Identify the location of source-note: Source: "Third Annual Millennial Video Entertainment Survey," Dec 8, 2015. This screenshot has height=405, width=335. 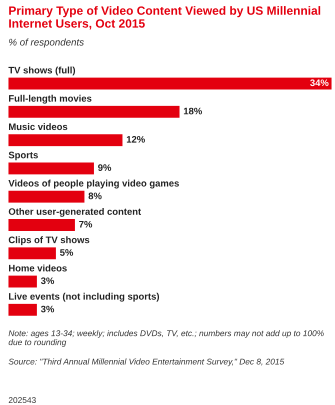
(146, 362).